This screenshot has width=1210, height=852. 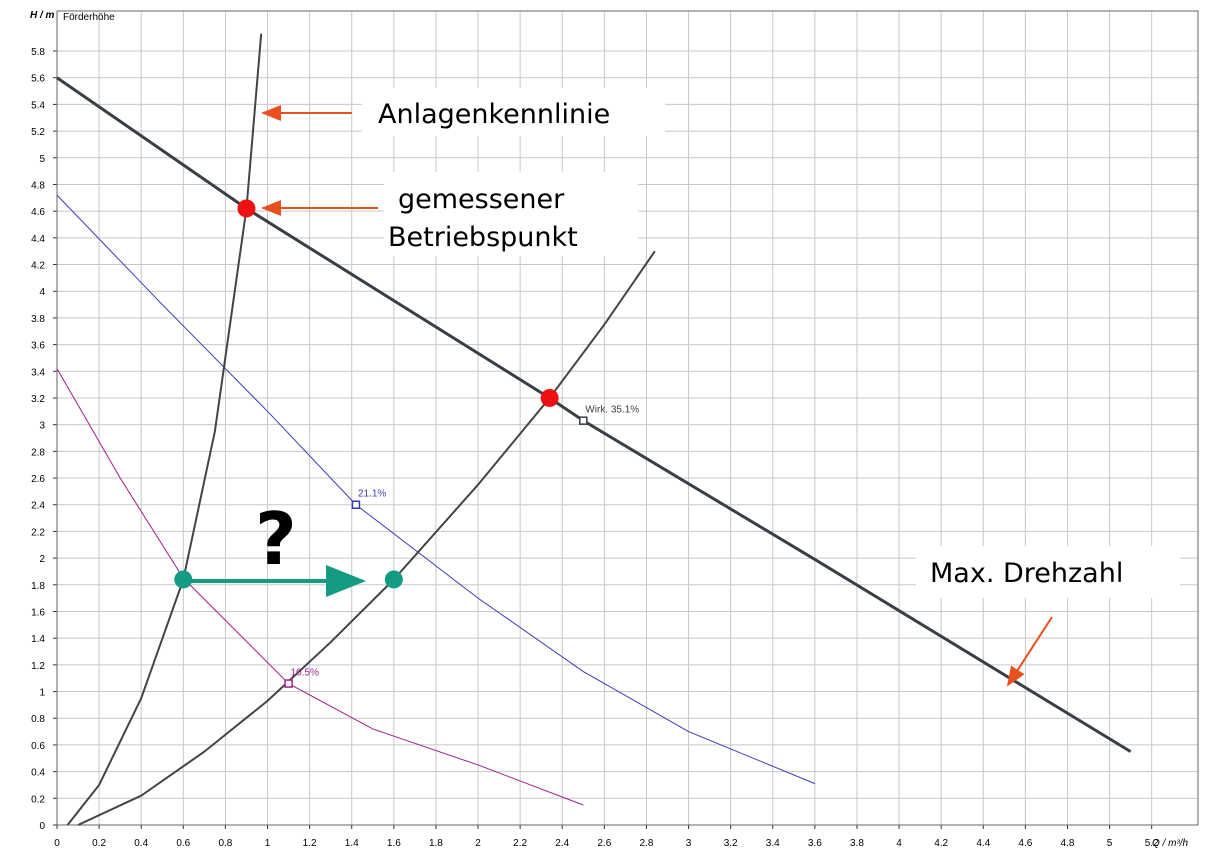 I want to click on y-tick-label: 5, so click(x=42, y=159).